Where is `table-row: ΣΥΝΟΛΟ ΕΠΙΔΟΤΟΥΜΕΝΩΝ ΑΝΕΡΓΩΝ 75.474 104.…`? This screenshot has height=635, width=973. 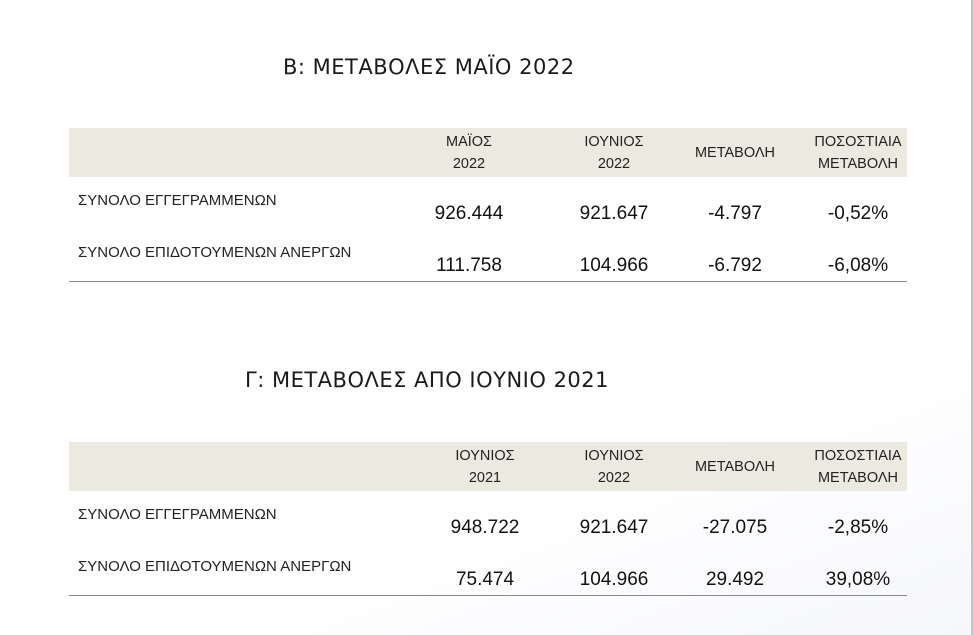 table-row: ΣΥΝΟΛΟ ΕΠΙΔΟΤΟΥΜΕΝΩΝ ΑΝΕΡΓΩΝ 75.474 104.… is located at coordinates (488, 569).